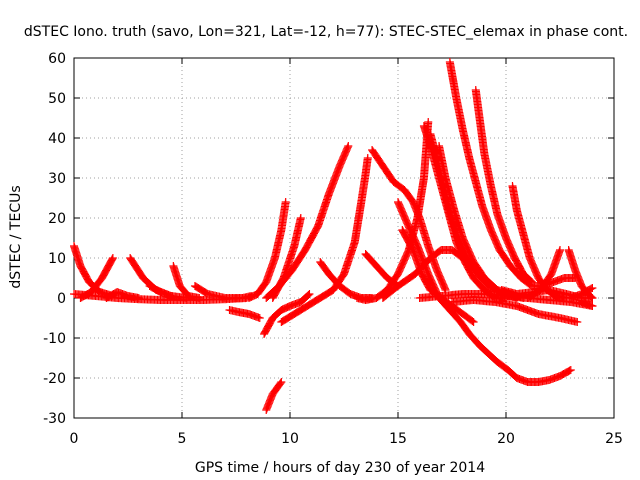  I want to click on y-tick-label: 10, so click(57, 259).